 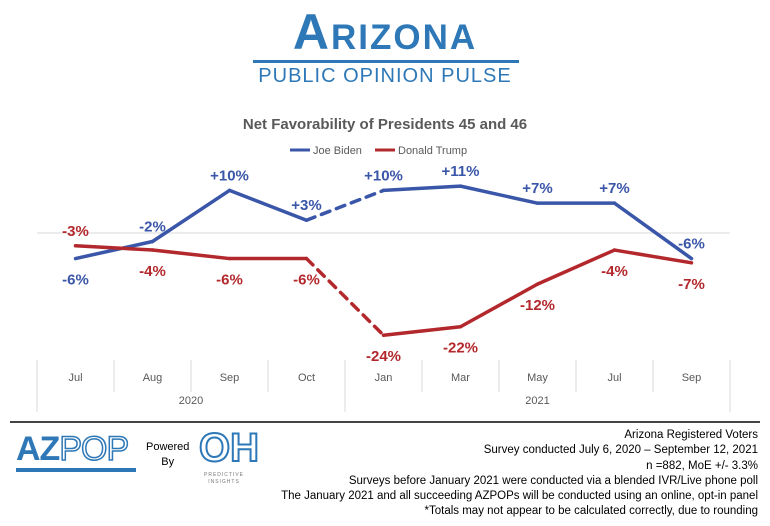 I want to click on powered-by: Powered By, so click(x=167, y=455).